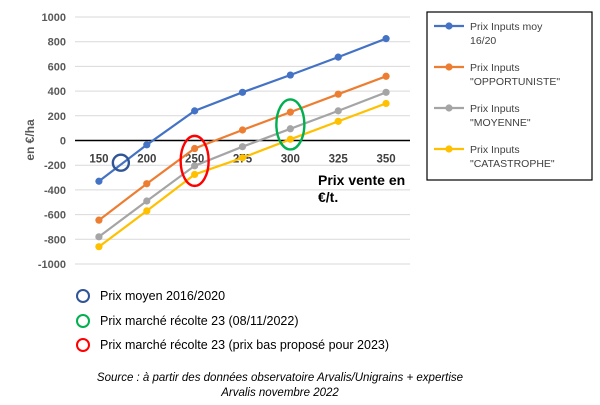  What do you see at coordinates (328, 197) in the screenshot?
I see `x-axis-label-line2: €/t.` at bounding box center [328, 197].